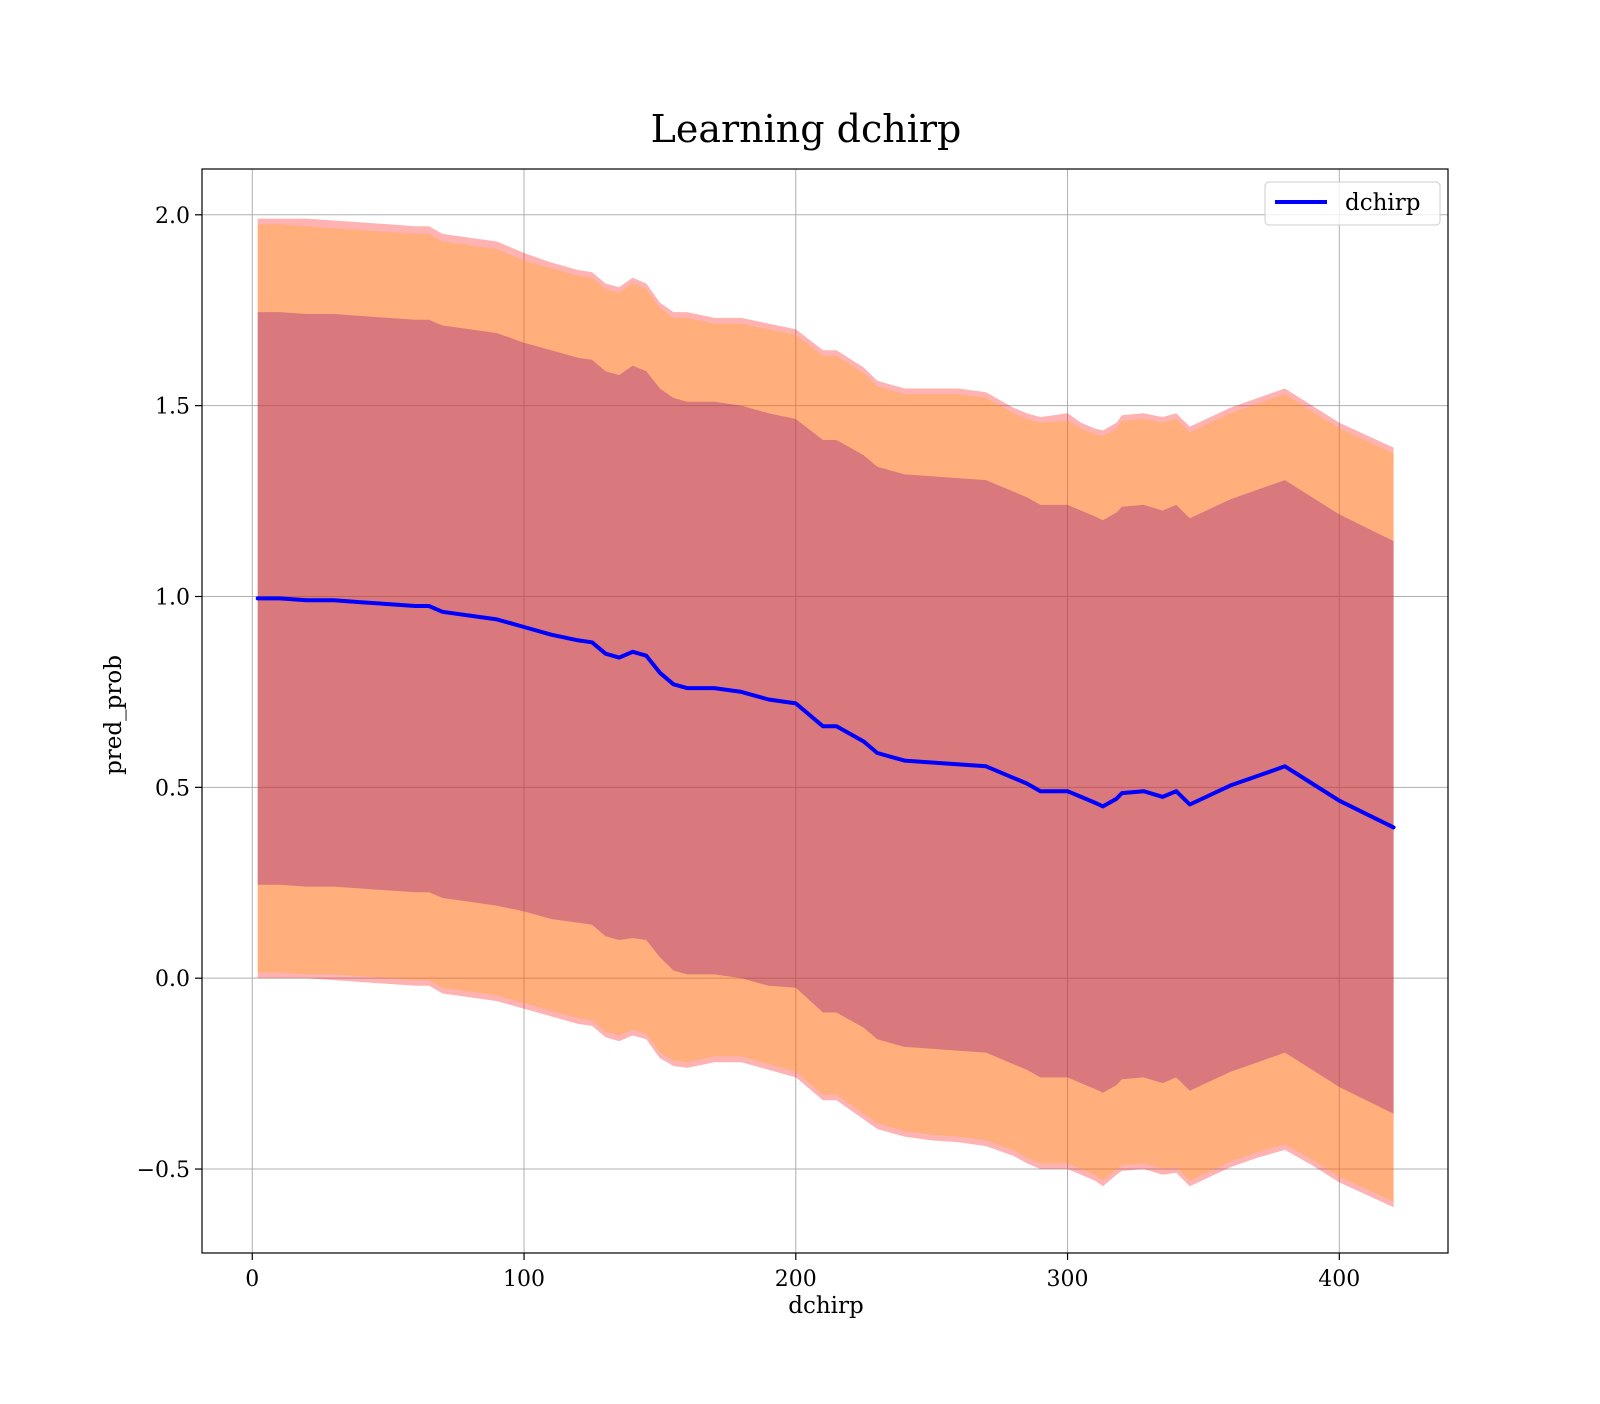 The image size is (1600, 1404). Describe the element at coordinates (163, 1170) in the screenshot. I see `y-tick-label: −0.5` at that location.